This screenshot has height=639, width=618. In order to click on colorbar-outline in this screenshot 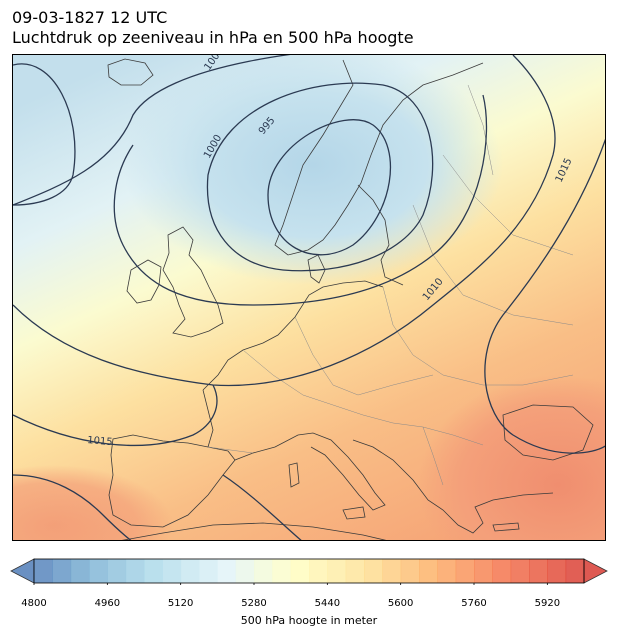, I will do `click(309, 571)`.